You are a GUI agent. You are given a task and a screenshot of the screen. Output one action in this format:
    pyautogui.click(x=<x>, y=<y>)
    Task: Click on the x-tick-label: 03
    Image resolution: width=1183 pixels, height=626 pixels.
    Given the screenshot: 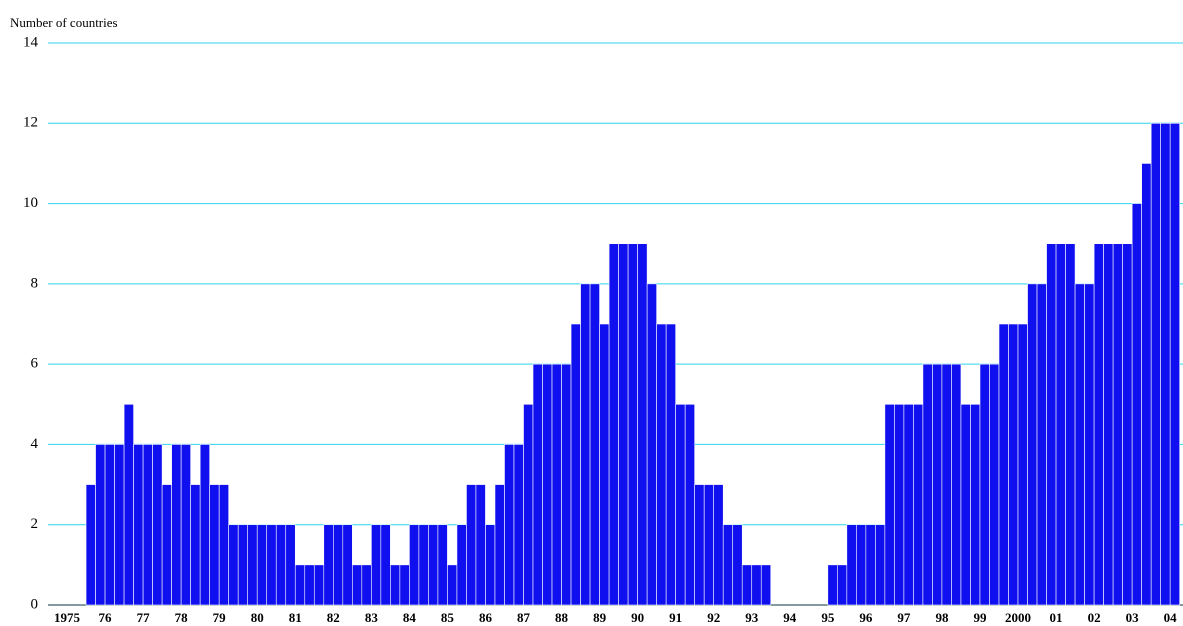 What is the action you would take?
    pyautogui.click(x=1133, y=617)
    